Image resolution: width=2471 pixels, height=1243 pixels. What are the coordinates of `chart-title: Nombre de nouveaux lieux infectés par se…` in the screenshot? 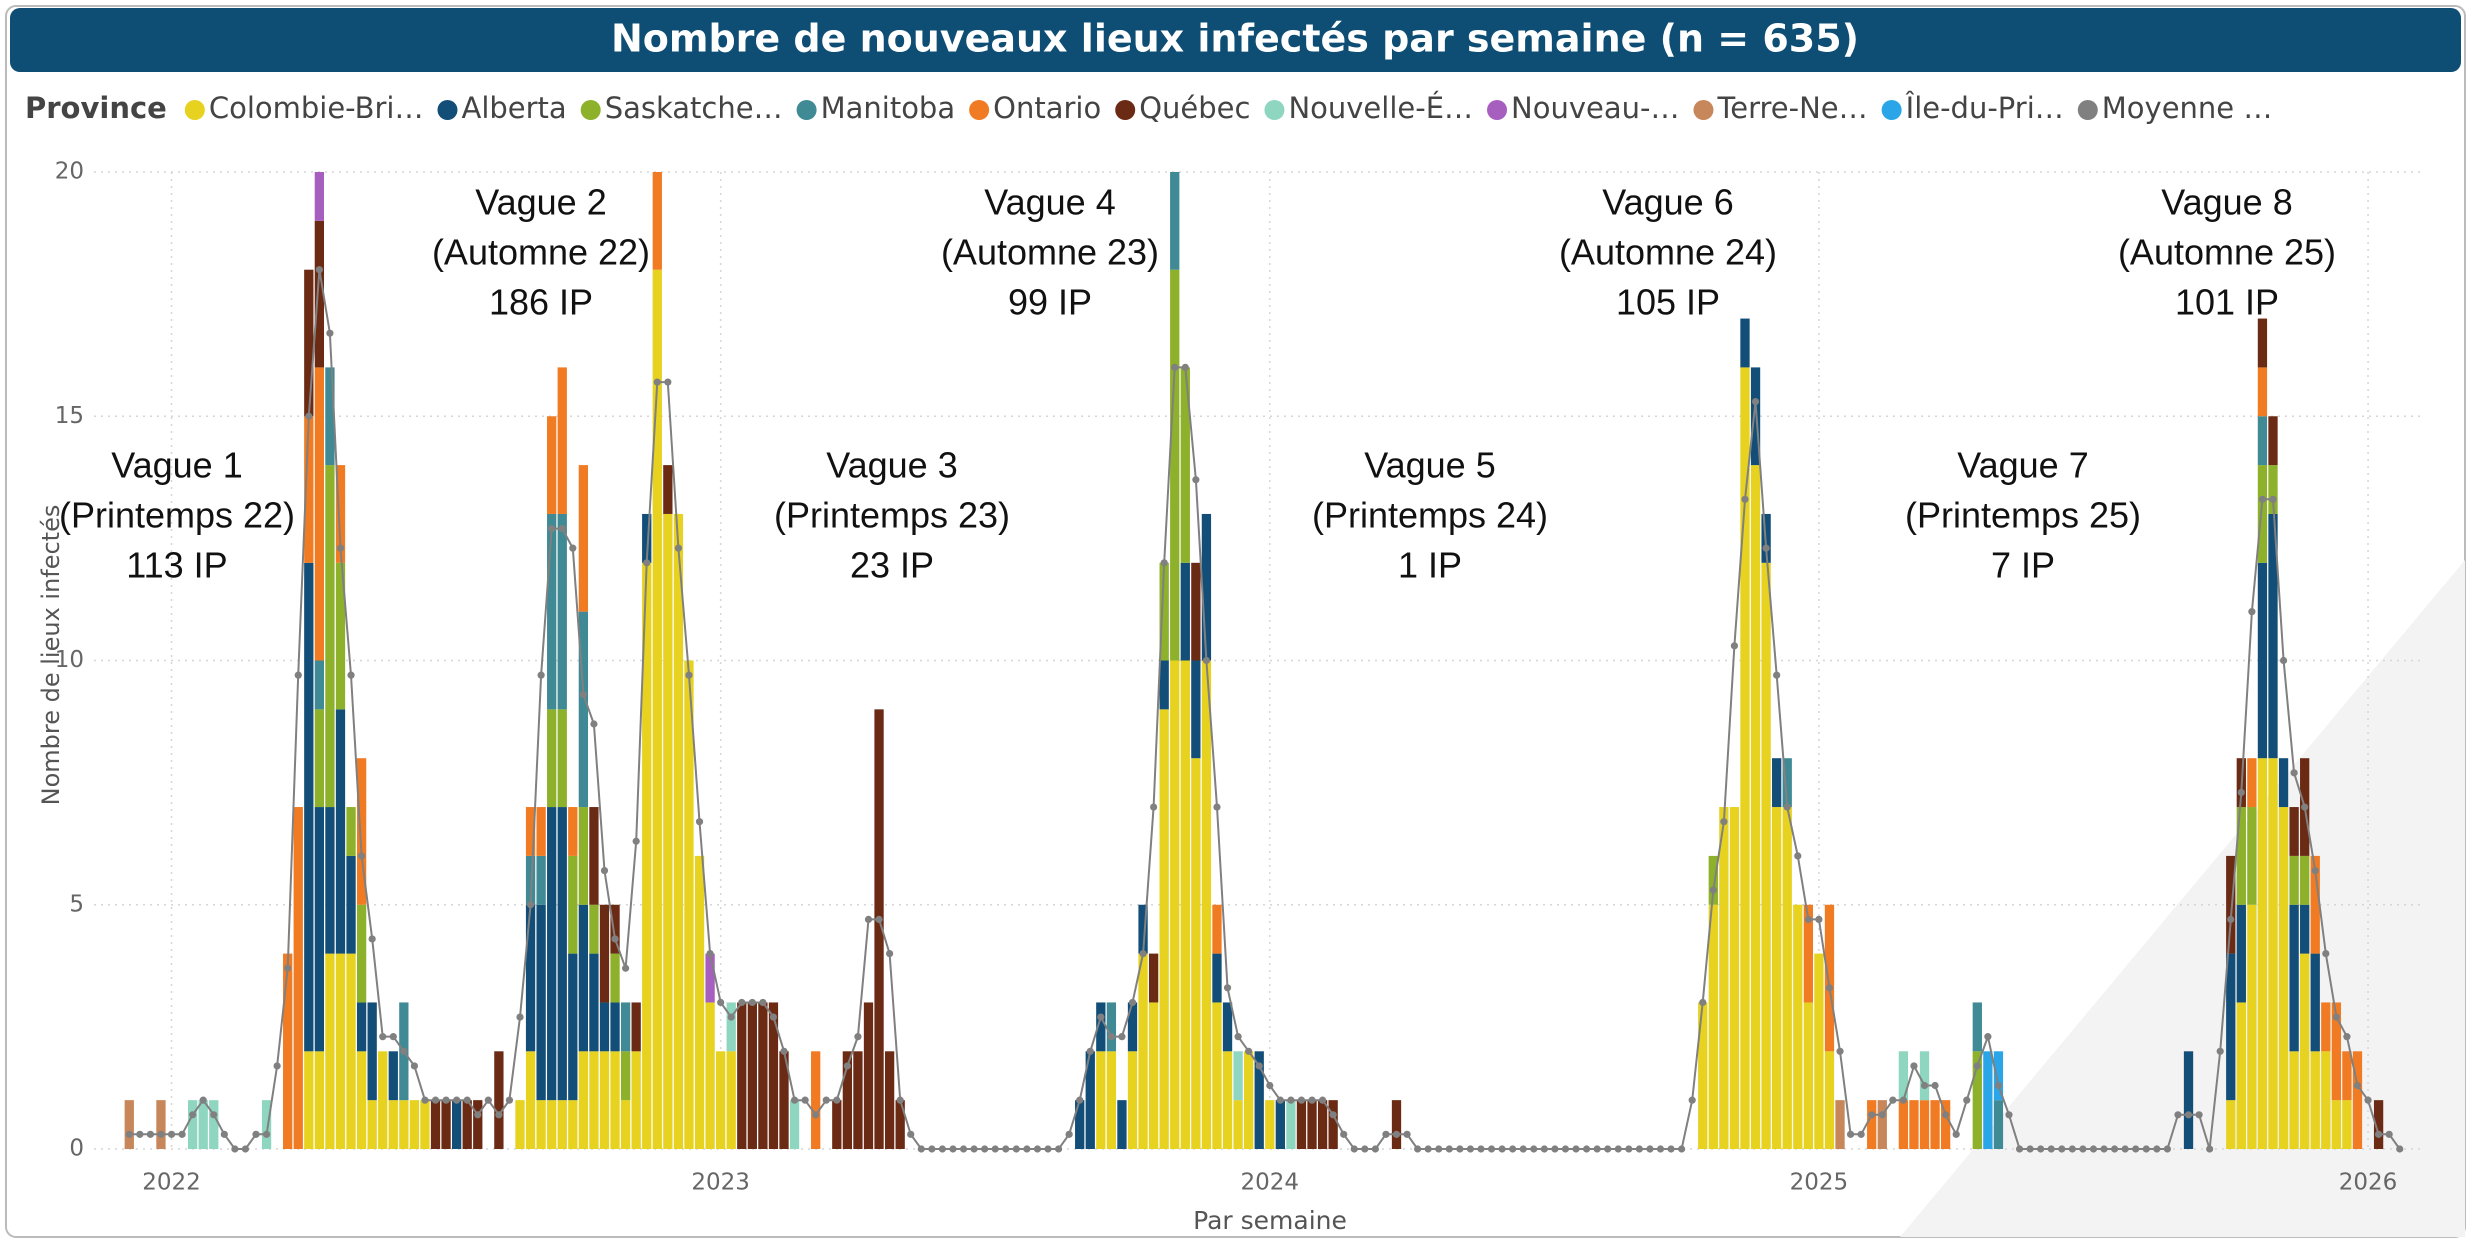 It's located at (1235, 39).